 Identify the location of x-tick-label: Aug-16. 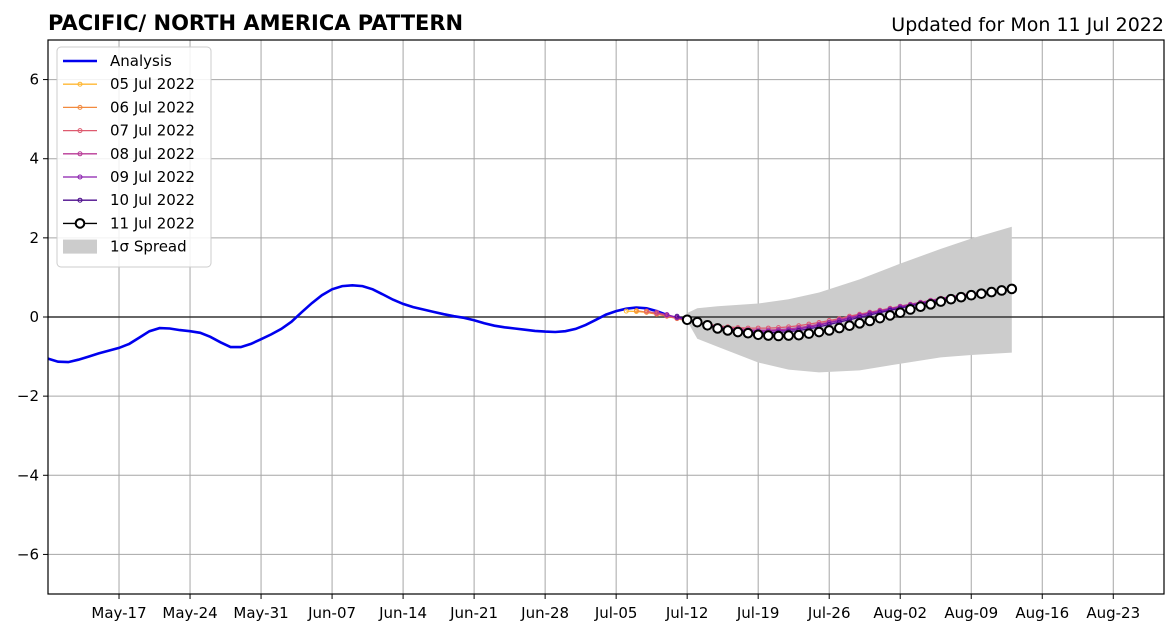
(1042, 613).